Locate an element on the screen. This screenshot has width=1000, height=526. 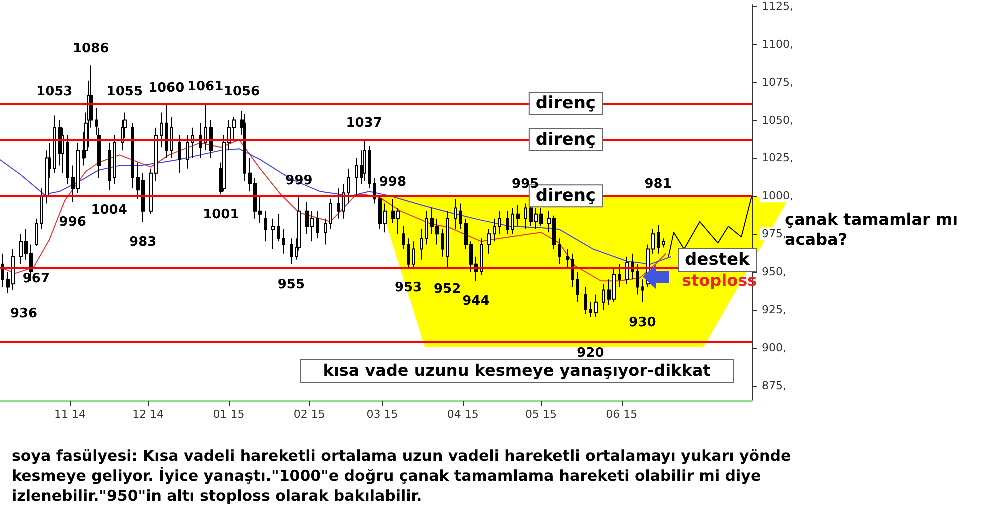
annotation: 1061 is located at coordinates (205, 87).